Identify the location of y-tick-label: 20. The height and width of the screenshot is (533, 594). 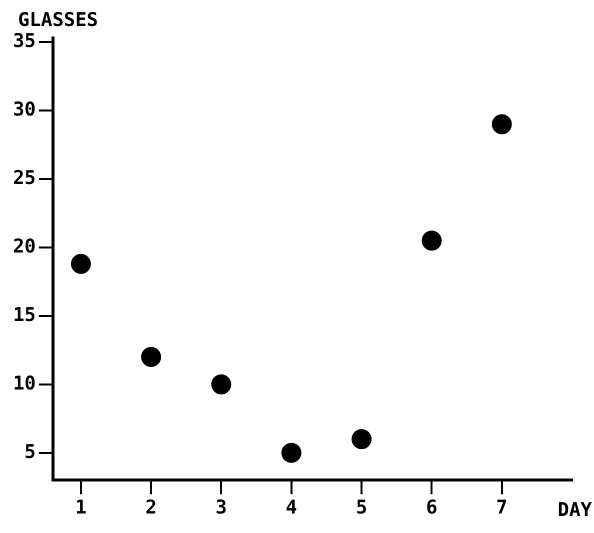
(24, 246).